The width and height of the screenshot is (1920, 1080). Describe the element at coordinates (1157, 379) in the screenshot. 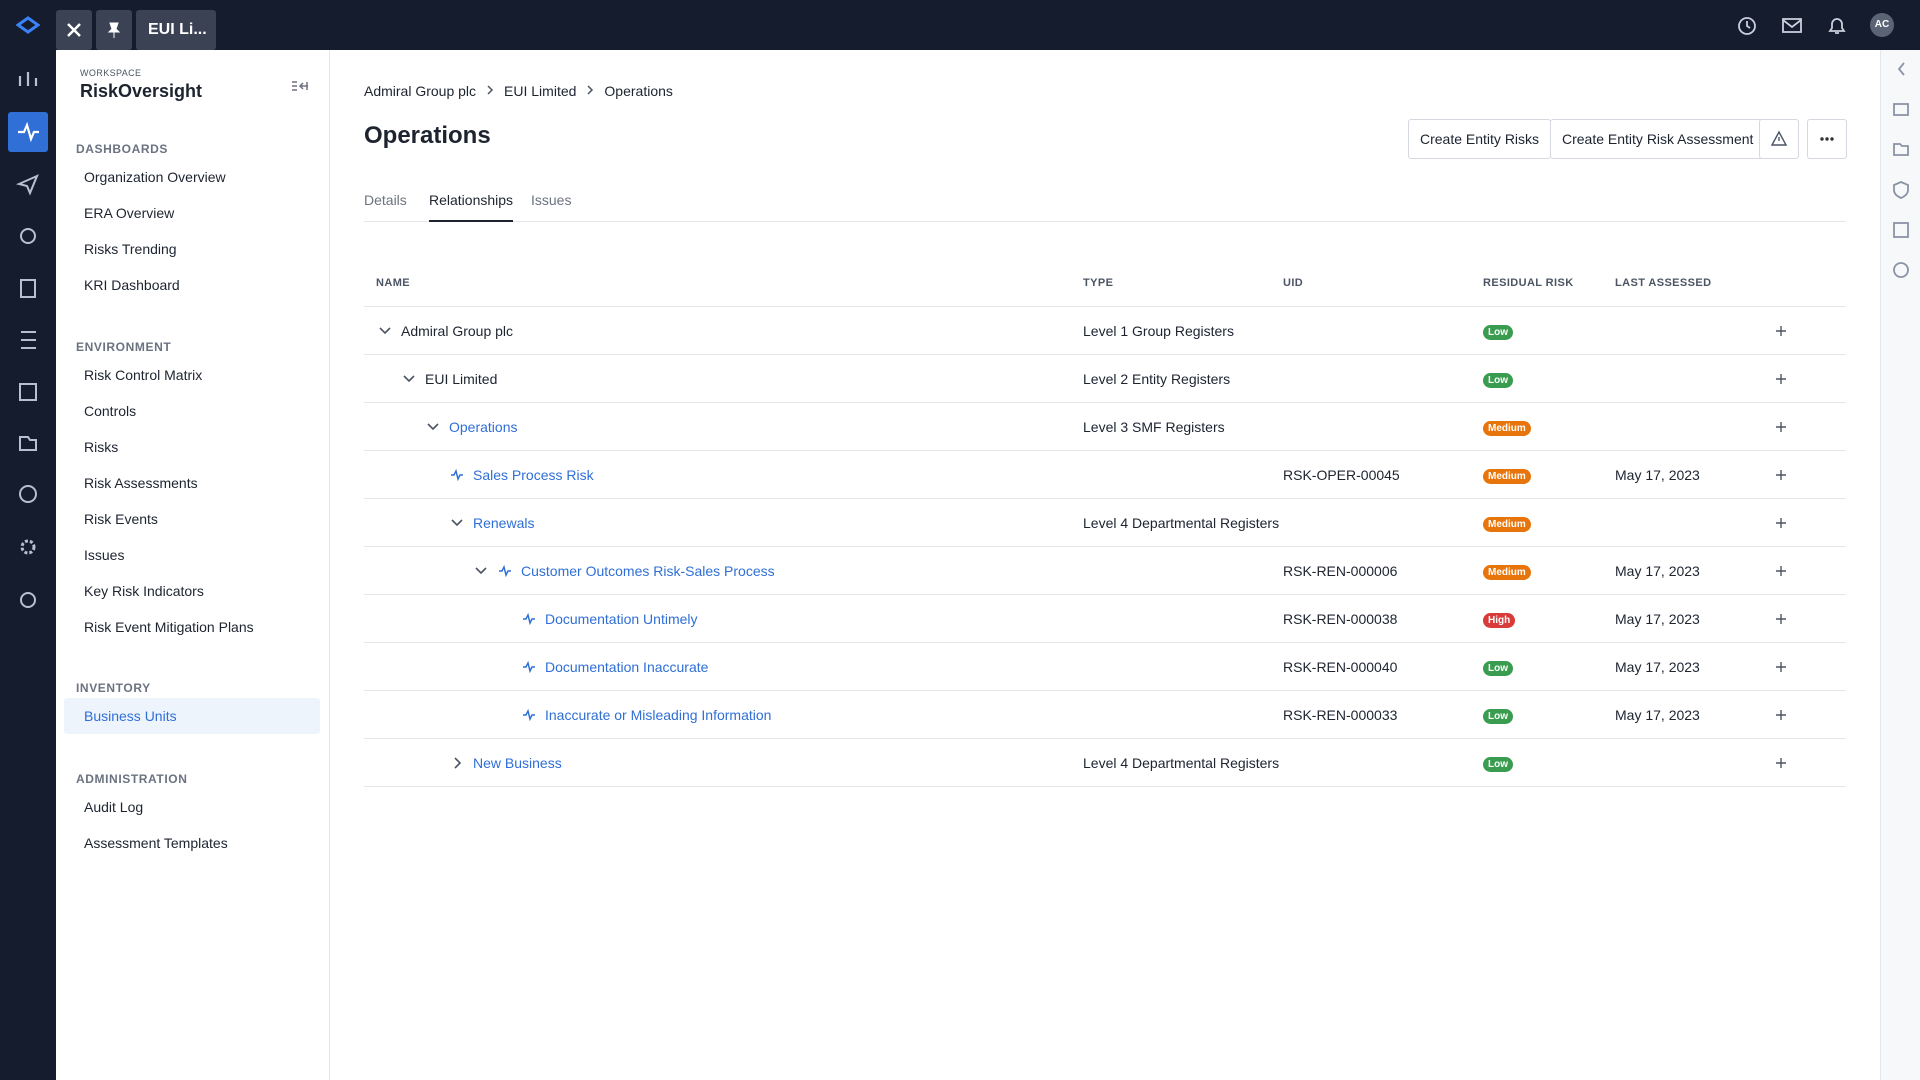

I see `row-type: Level 2 Entity Registers` at that location.